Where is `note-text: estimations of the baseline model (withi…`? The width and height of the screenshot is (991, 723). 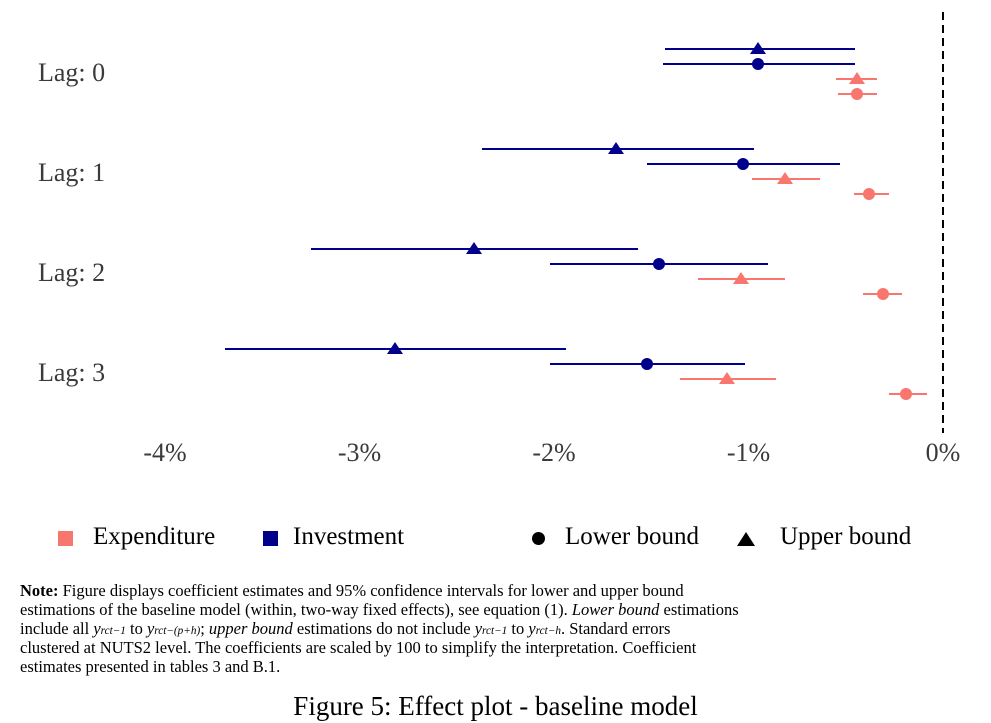 note-text: estimations of the baseline model (withi… is located at coordinates (296, 609).